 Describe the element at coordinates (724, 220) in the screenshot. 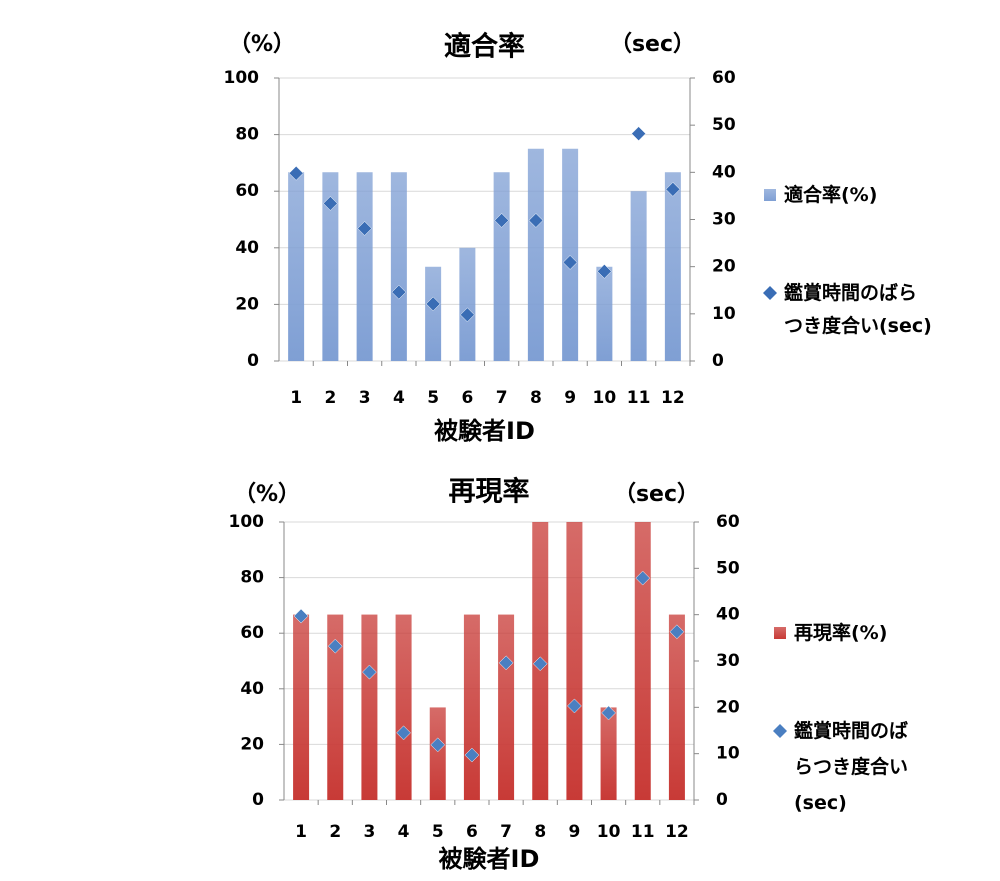

I see `y2-tick-label: 30` at that location.